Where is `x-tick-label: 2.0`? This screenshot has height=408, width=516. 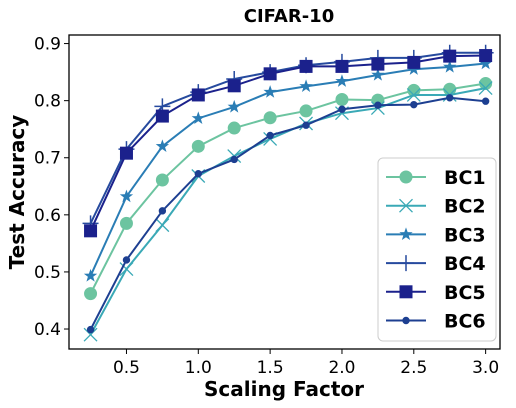
x-tick-label: 2.0 is located at coordinates (341, 368).